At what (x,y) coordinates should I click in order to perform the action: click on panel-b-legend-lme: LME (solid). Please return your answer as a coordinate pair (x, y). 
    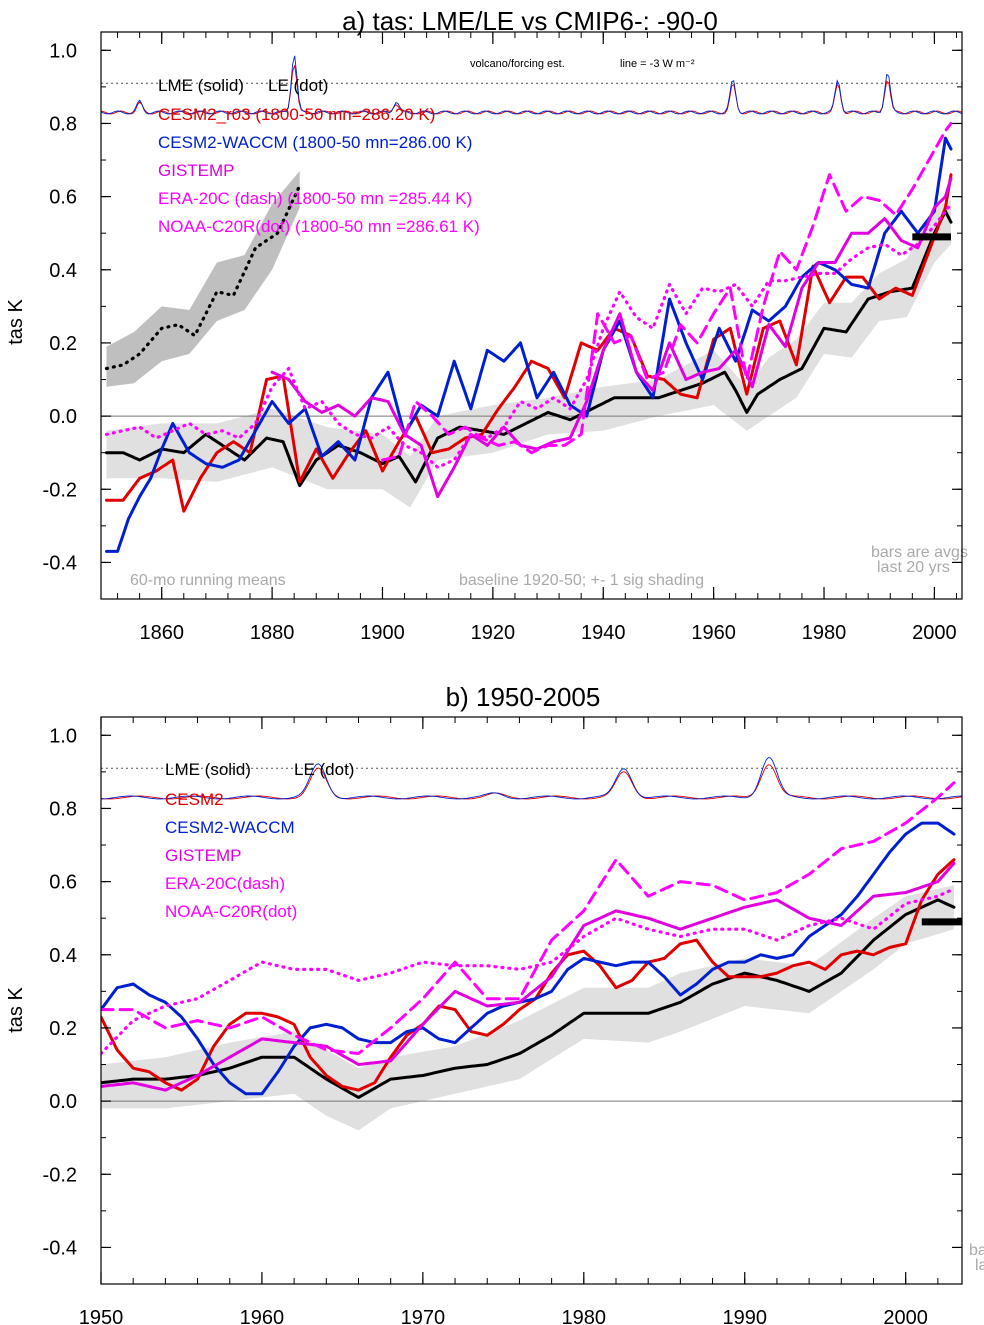
    Looking at the image, I should click on (208, 769).